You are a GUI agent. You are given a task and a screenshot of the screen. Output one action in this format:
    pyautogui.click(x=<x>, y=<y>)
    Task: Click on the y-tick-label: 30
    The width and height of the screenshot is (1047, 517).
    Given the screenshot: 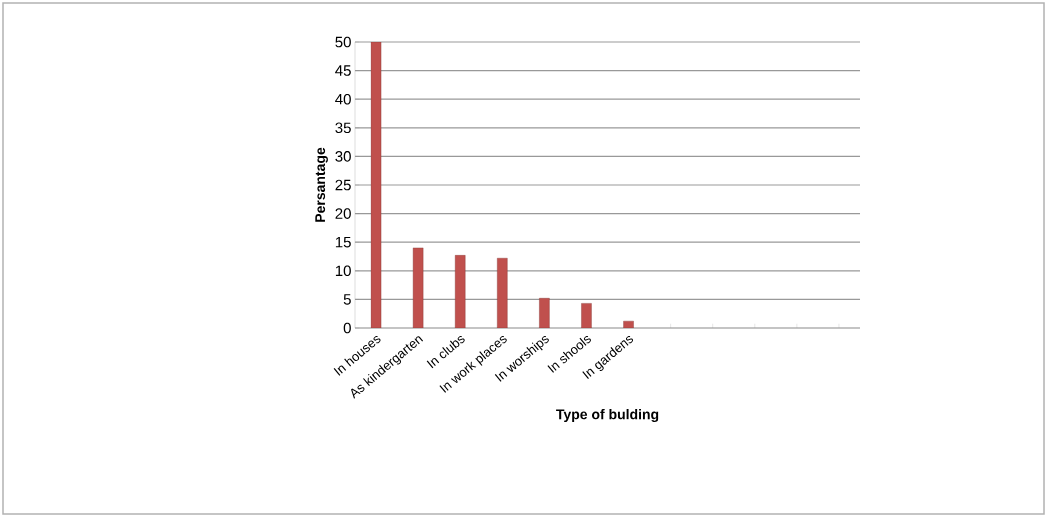 What is the action you would take?
    pyautogui.click(x=343, y=156)
    